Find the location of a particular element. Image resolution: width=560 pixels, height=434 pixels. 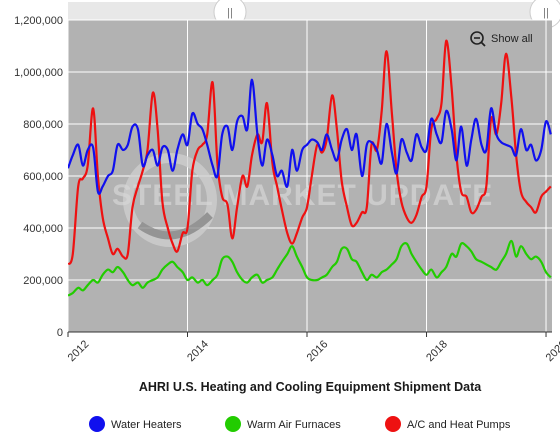

y-tick-label: 400,000 is located at coordinates (43, 229).